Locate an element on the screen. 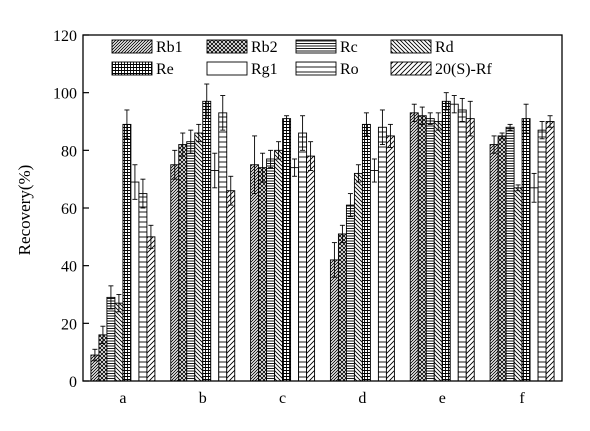  x-tick-label: d is located at coordinates (362, 398).